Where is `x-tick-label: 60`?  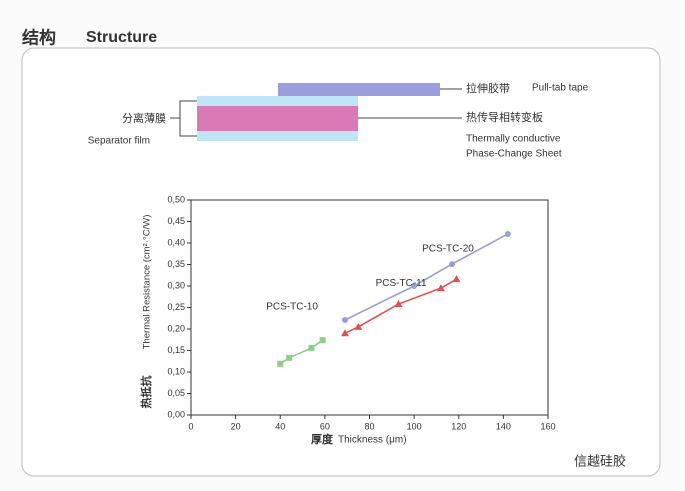 x-tick-label: 60 is located at coordinates (325, 426).